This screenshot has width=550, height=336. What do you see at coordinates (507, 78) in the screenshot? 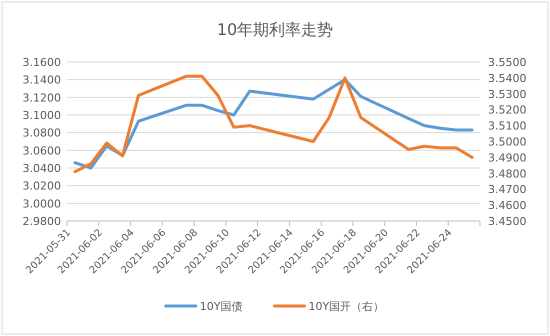
I see `y2-tick-label: 3.5400` at bounding box center [507, 78].